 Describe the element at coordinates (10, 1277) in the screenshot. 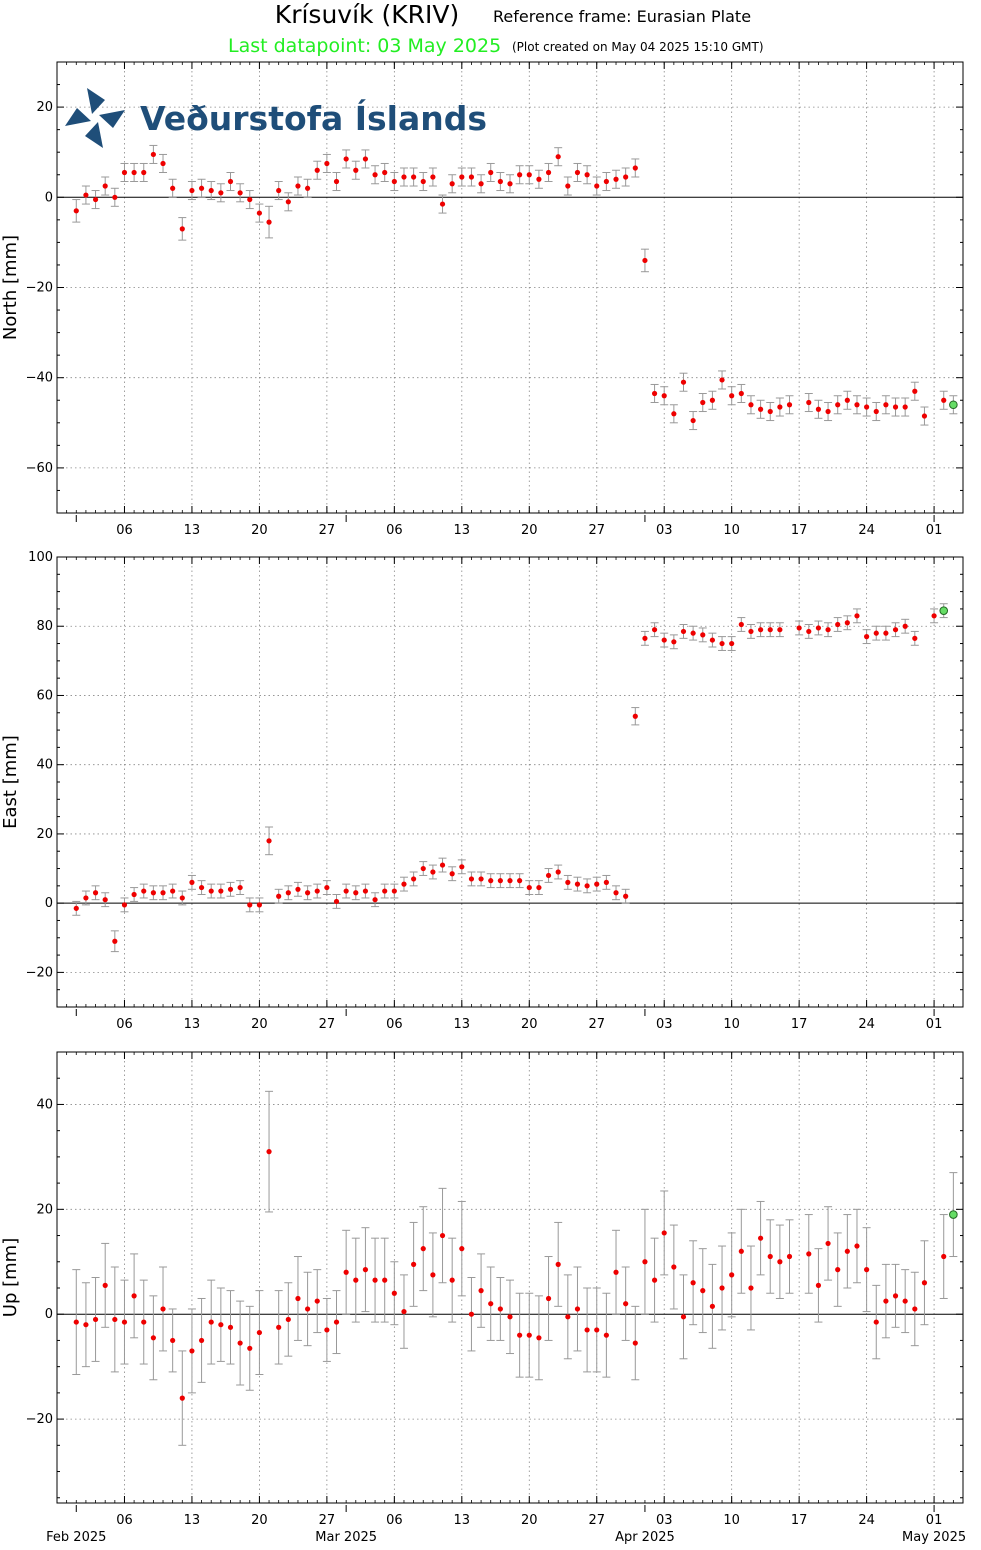

I see `y-axis-label: Up [mm]` at that location.